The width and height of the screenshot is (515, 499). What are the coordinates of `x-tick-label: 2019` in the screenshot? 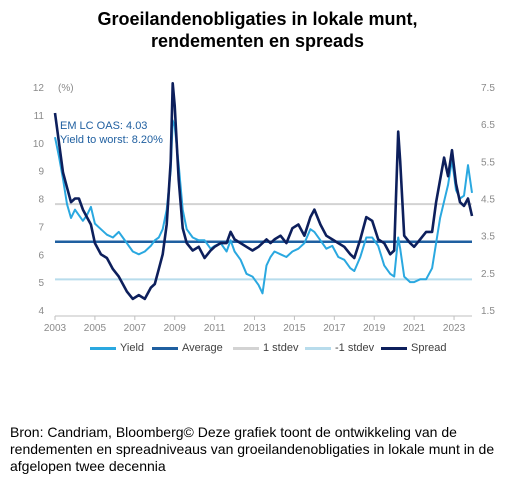 It's located at (374, 328).